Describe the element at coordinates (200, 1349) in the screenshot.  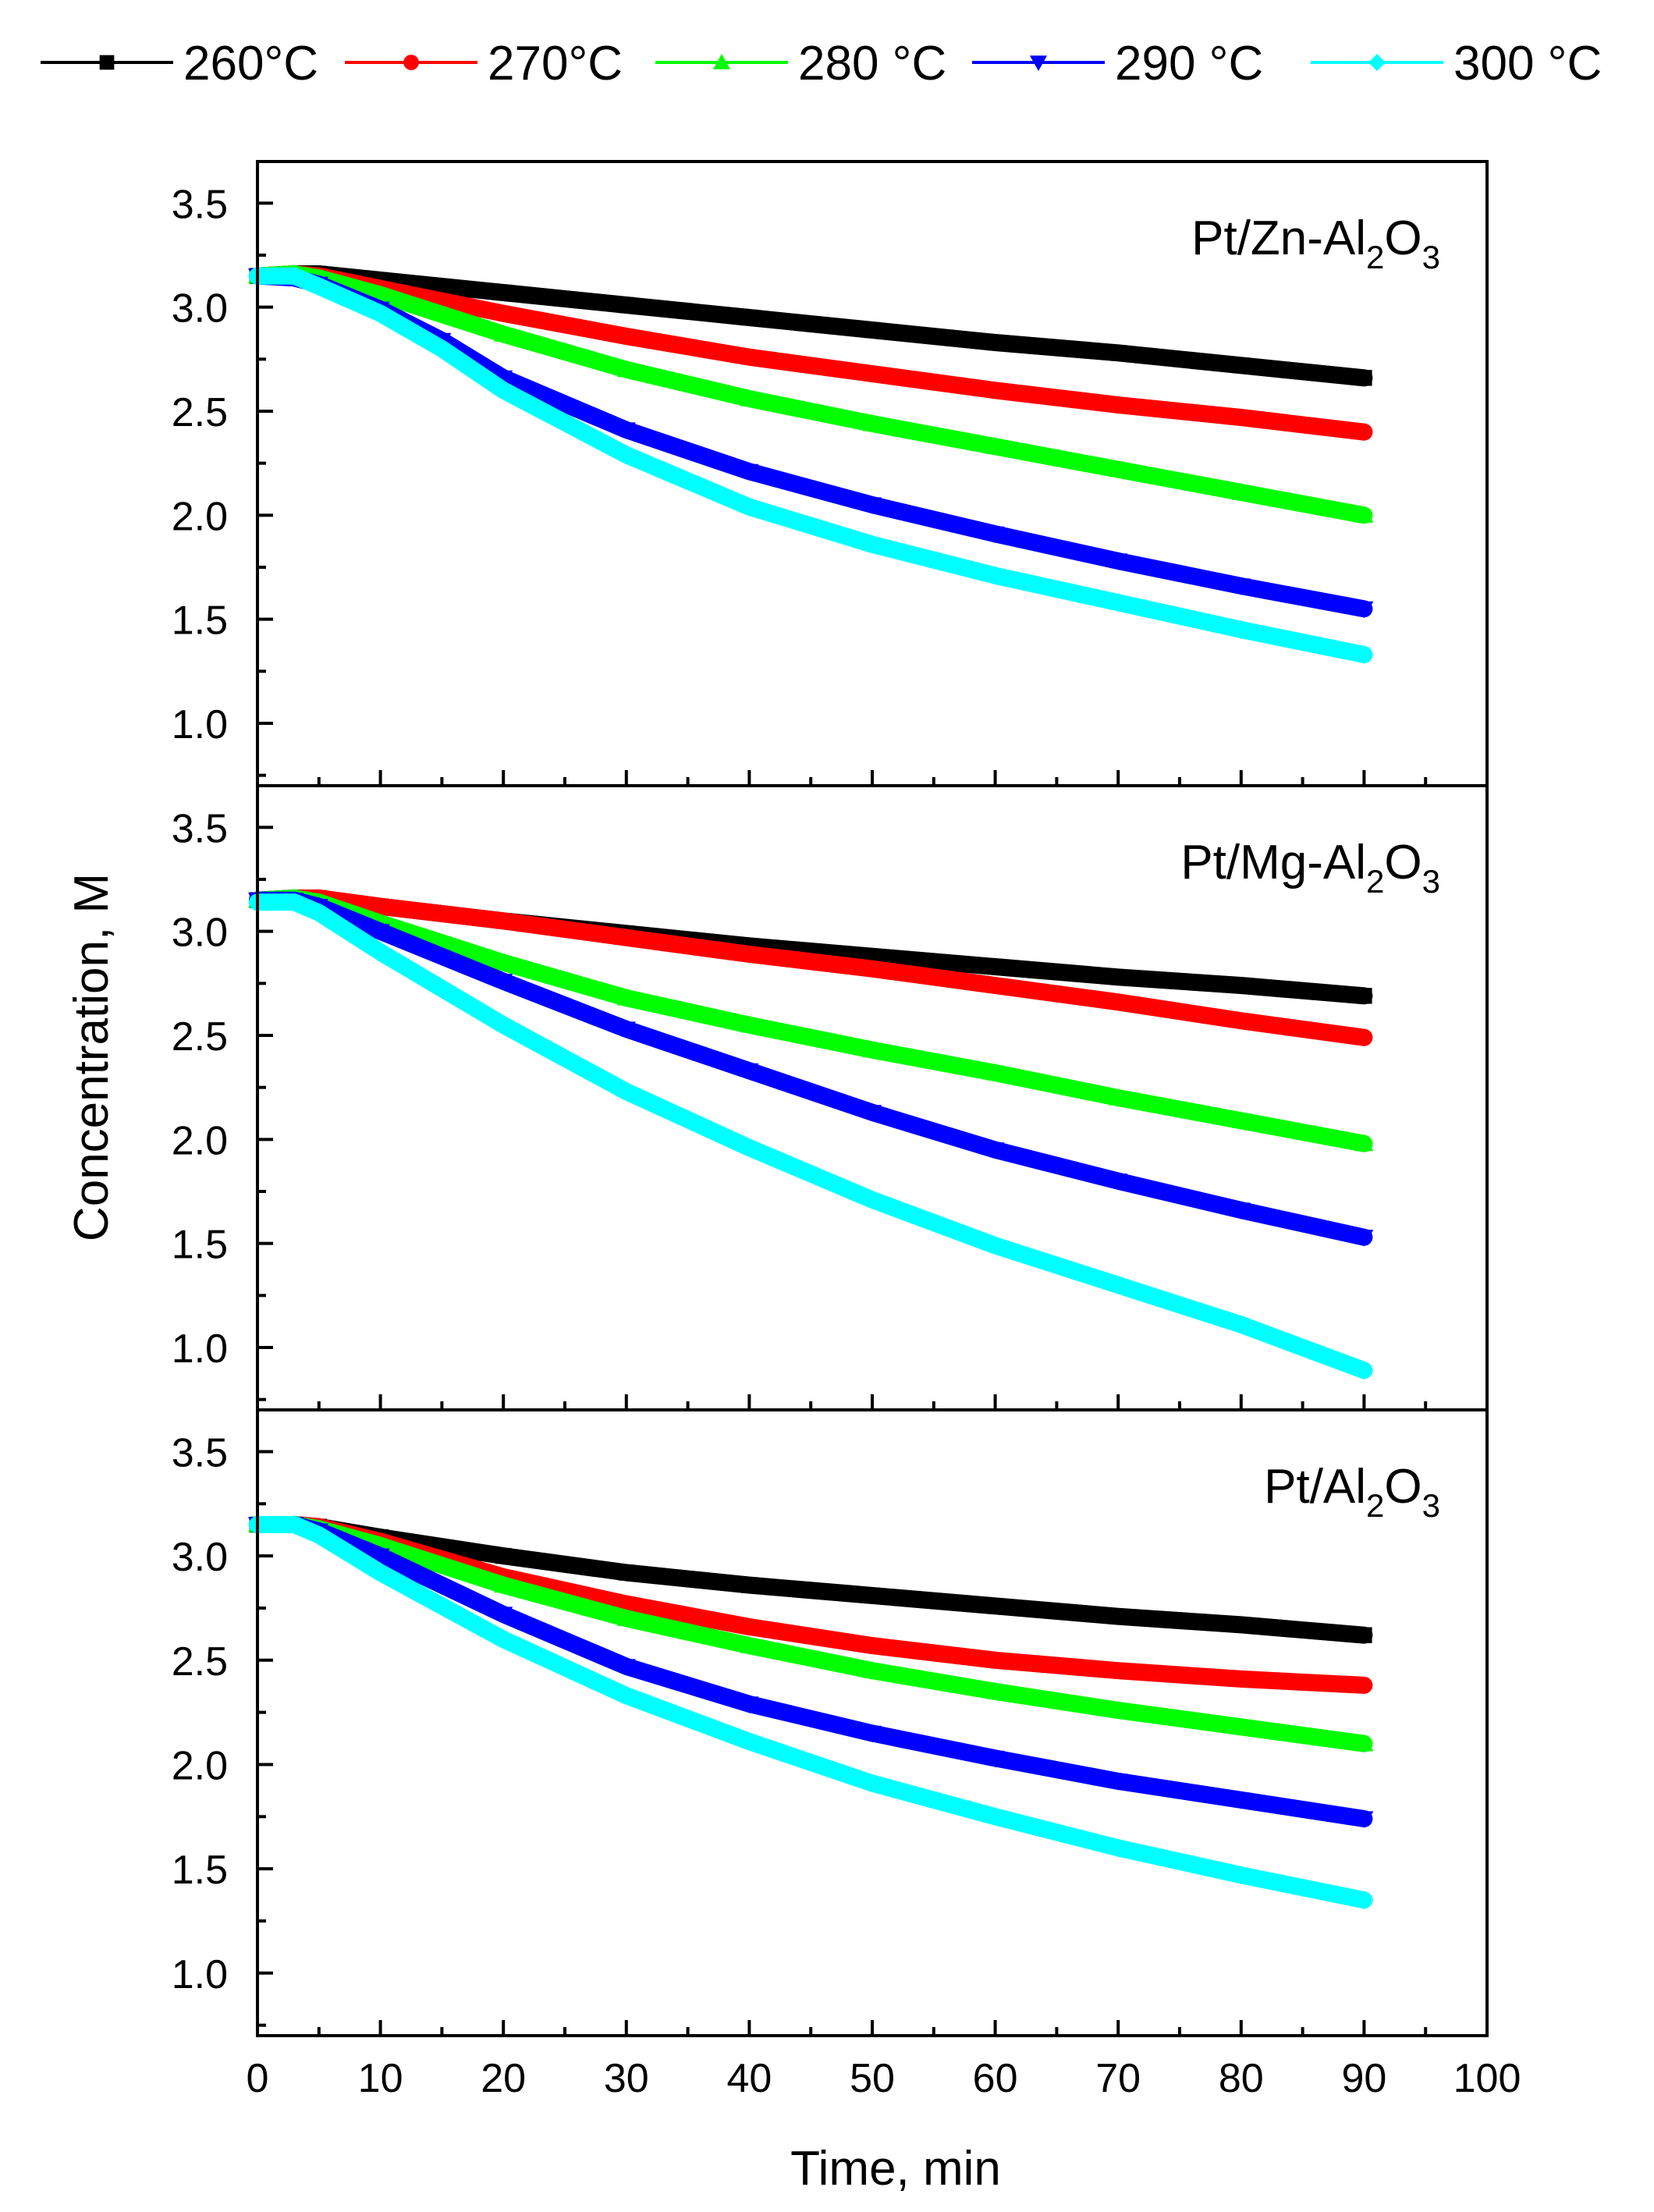
I see `y-tick-label-2-1: 1.0` at that location.